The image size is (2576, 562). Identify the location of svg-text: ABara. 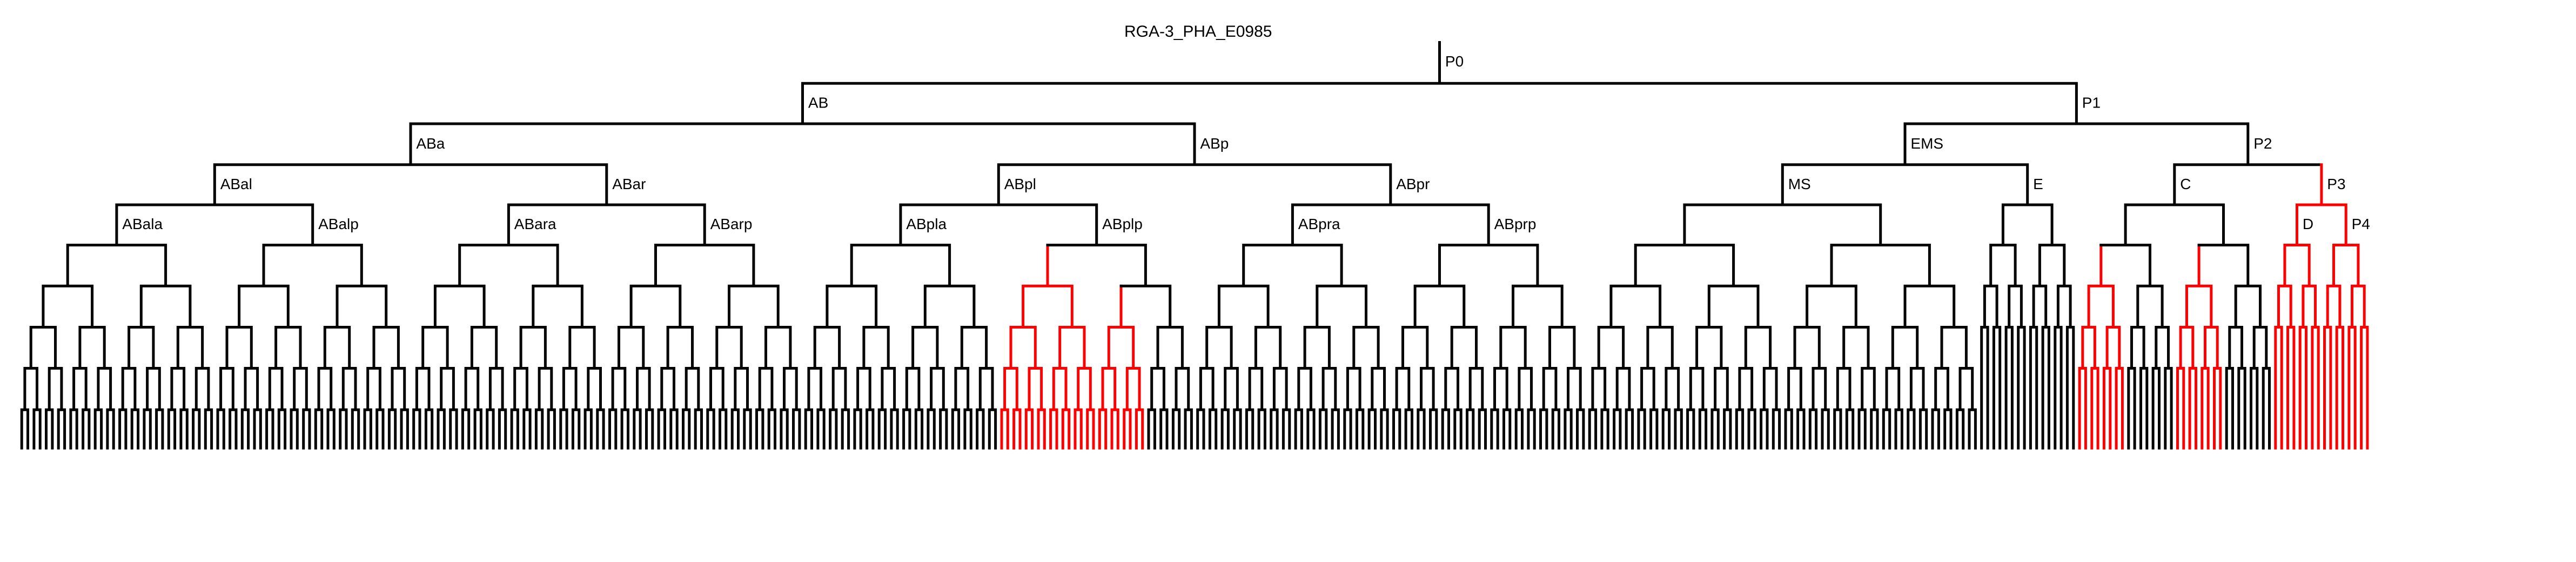
(535, 224).